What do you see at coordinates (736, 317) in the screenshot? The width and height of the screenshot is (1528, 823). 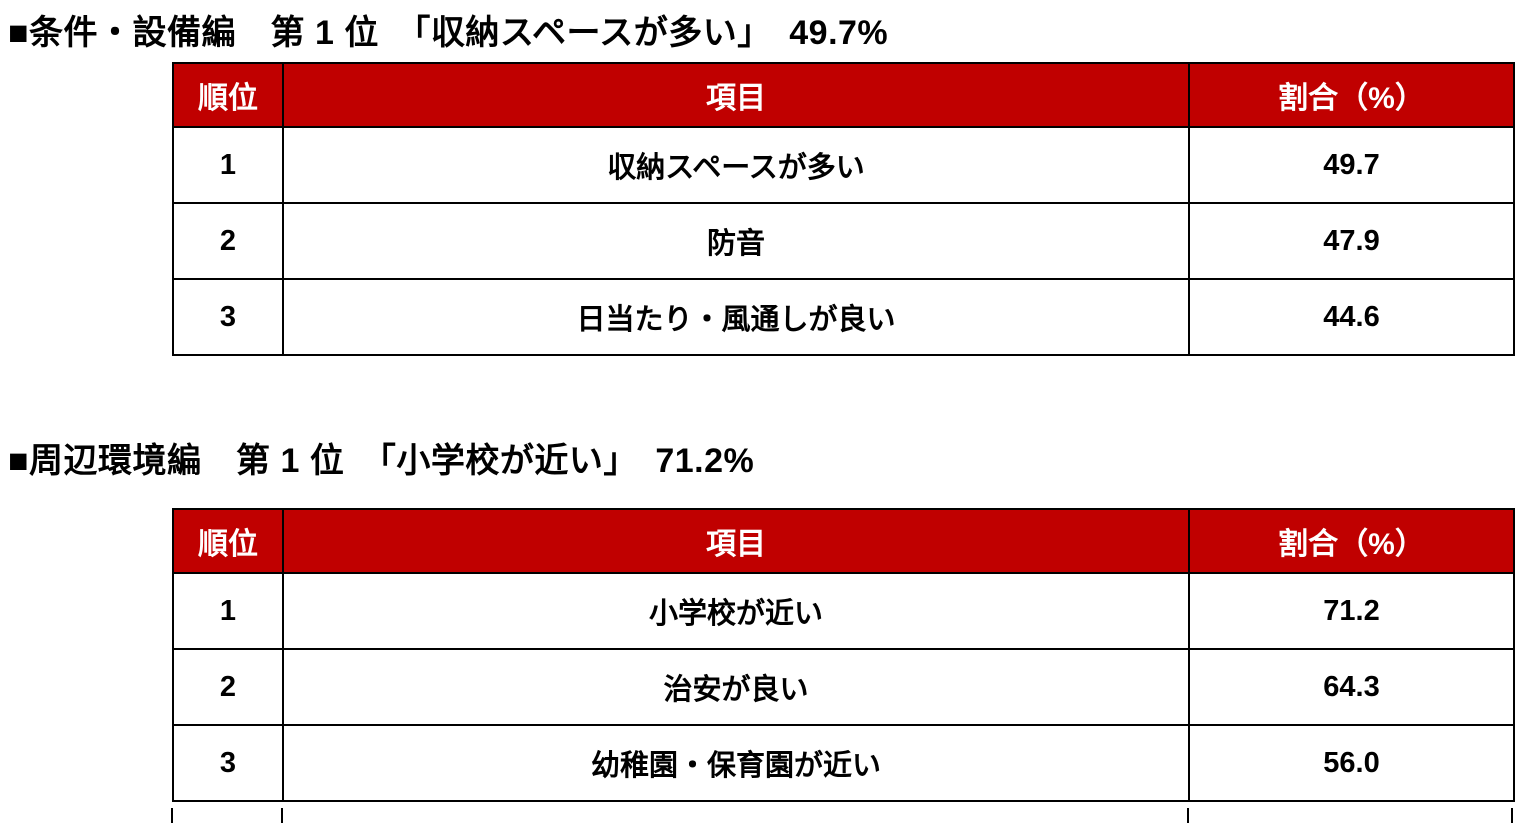 I see `item-cell: 日当たり・風通しが良い` at bounding box center [736, 317].